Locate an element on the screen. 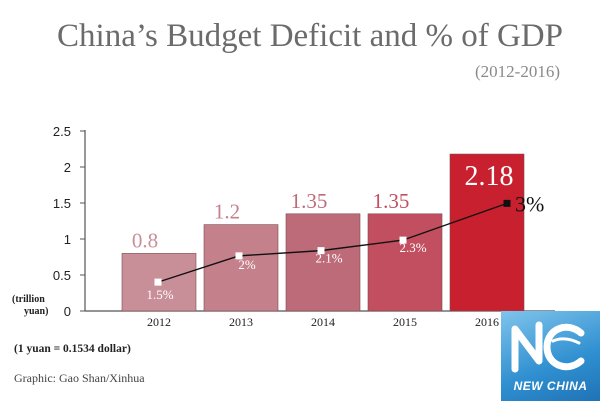  y-tick-label: 2 is located at coordinates (67, 167).